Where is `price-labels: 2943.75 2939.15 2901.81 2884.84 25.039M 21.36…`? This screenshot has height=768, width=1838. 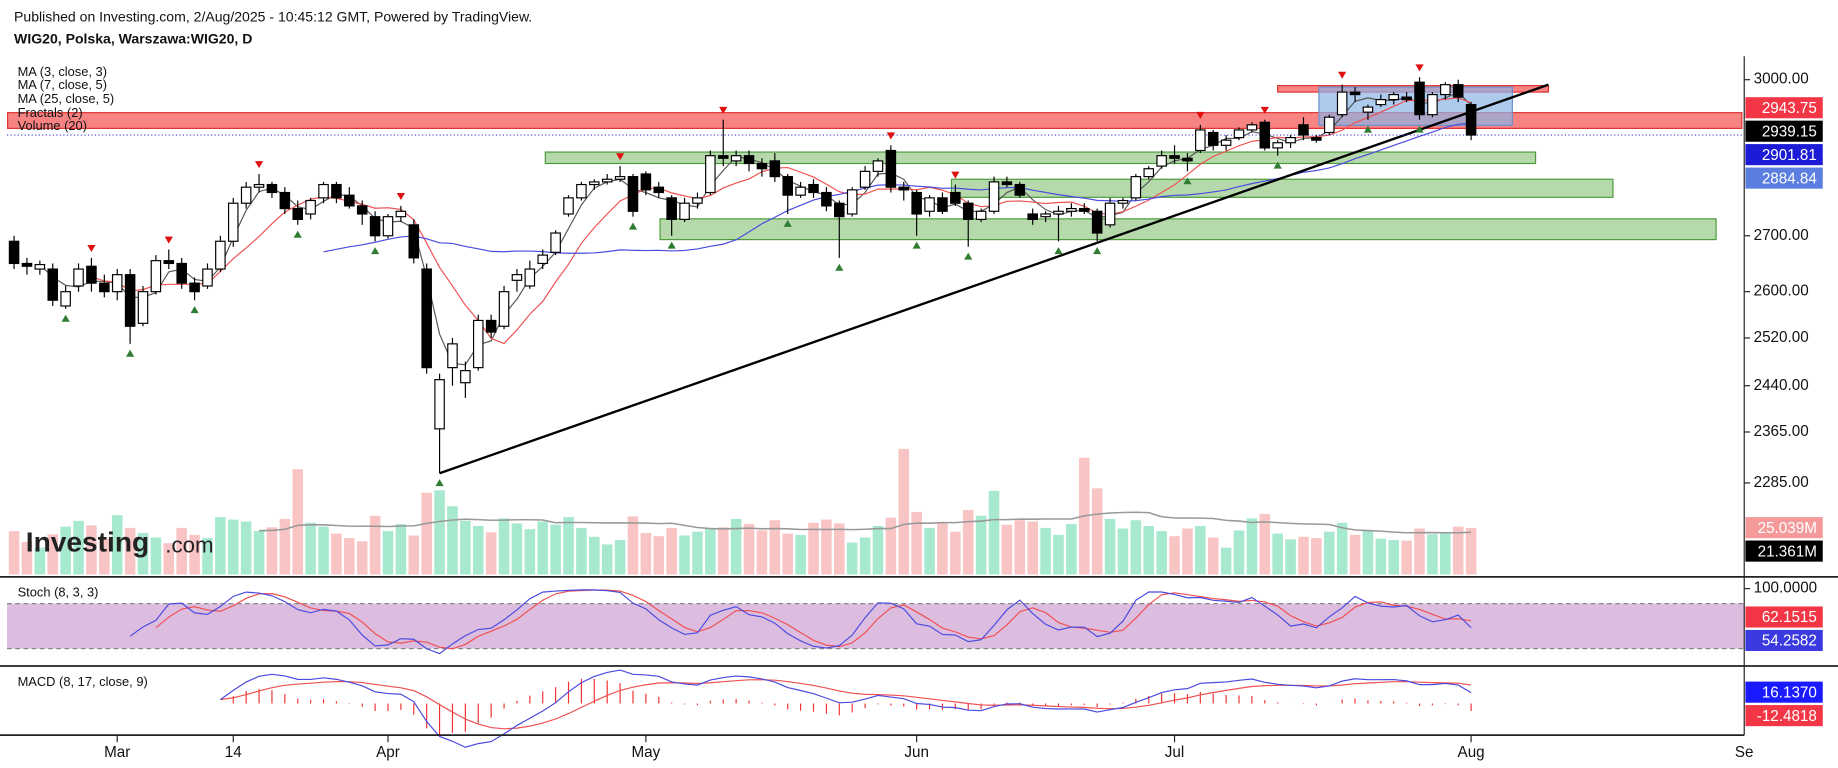 price-labels: 2943.75 2939.15 2901.81 2884.84 25.039M 21.36… is located at coordinates (1784, 412).